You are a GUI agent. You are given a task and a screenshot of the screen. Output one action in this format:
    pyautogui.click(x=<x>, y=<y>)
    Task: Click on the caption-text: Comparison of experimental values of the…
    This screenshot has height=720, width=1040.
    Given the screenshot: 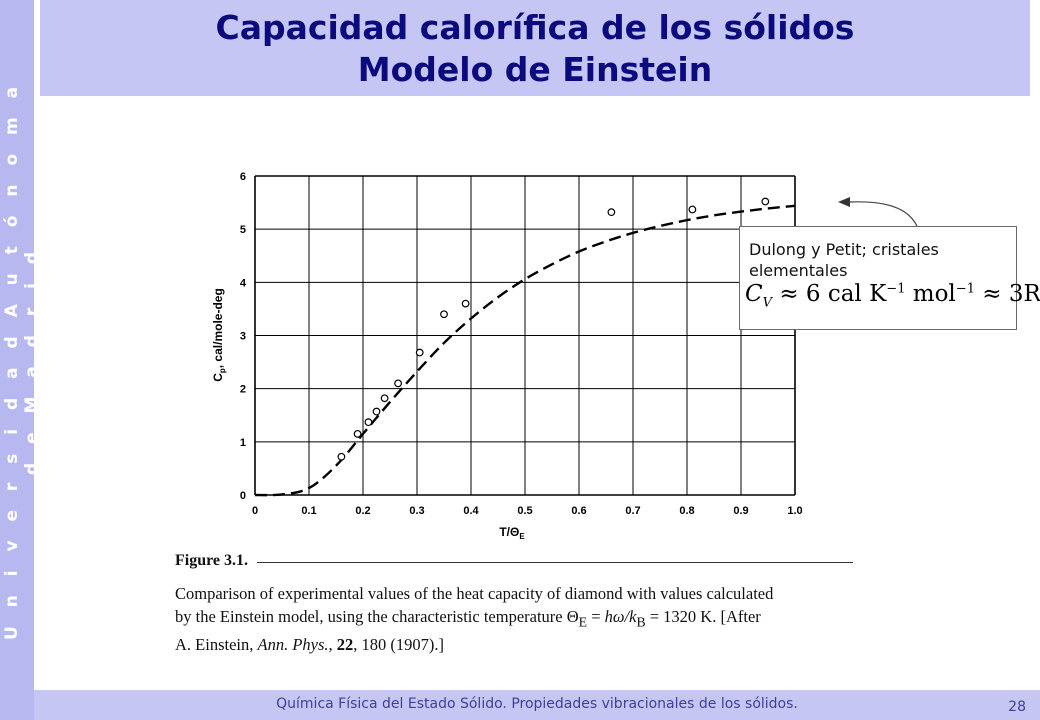 What is the action you would take?
    pyautogui.click(x=474, y=619)
    